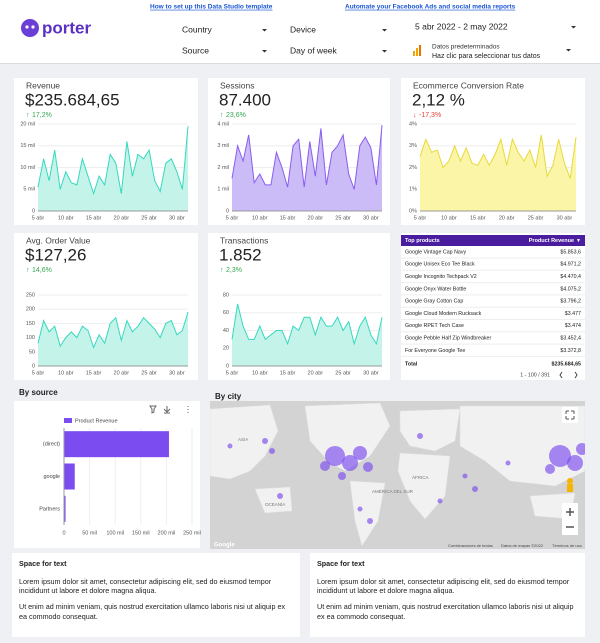  Describe the element at coordinates (226, 295) in the screenshot. I see `y-tick-label: 80` at that location.